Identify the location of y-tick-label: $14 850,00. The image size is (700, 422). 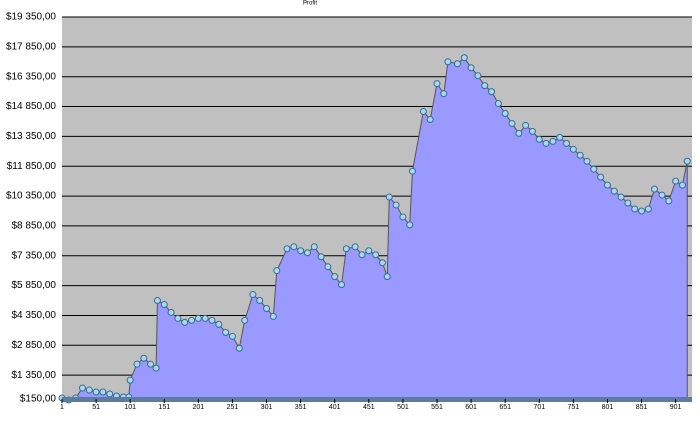
(31, 106).